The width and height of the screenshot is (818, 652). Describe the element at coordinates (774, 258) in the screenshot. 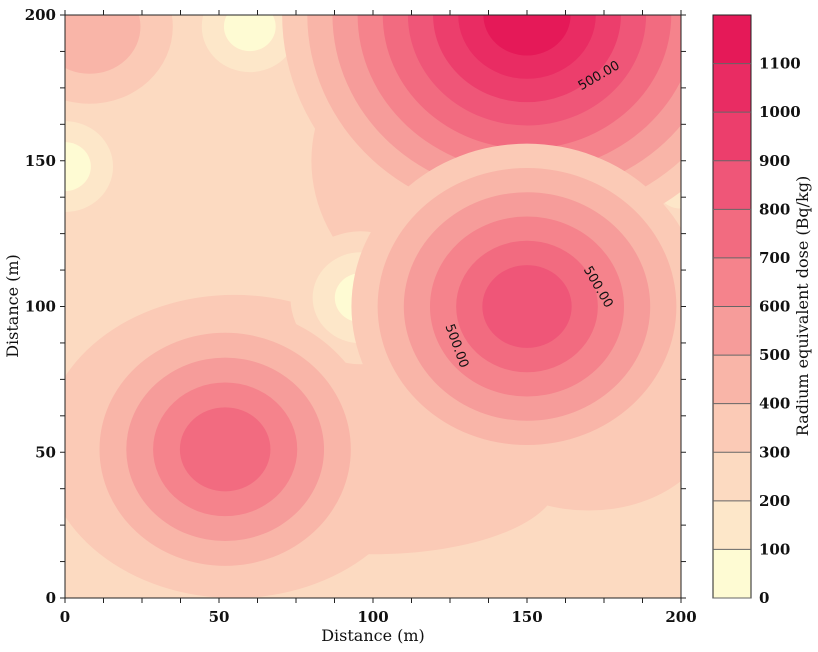

I see `colorbar-label: 700` at that location.